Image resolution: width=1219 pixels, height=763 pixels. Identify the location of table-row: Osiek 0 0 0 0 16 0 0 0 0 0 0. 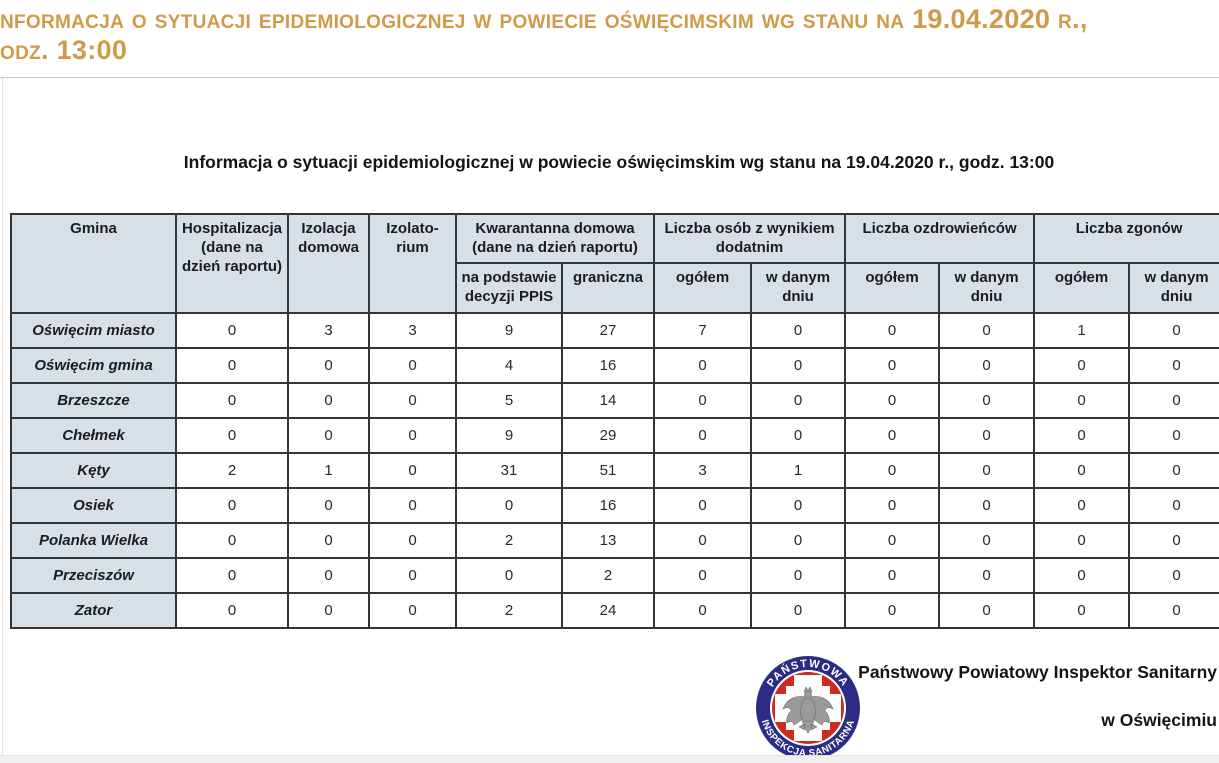
(614, 505).